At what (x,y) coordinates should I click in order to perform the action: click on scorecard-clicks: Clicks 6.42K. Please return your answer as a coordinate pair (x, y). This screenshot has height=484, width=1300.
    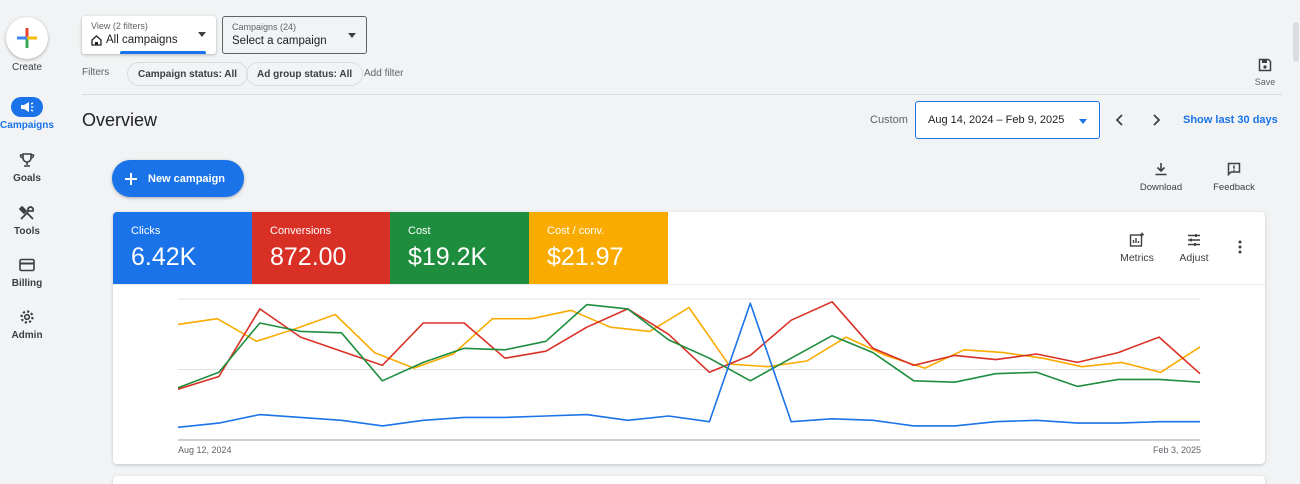
    Looking at the image, I should click on (182, 248).